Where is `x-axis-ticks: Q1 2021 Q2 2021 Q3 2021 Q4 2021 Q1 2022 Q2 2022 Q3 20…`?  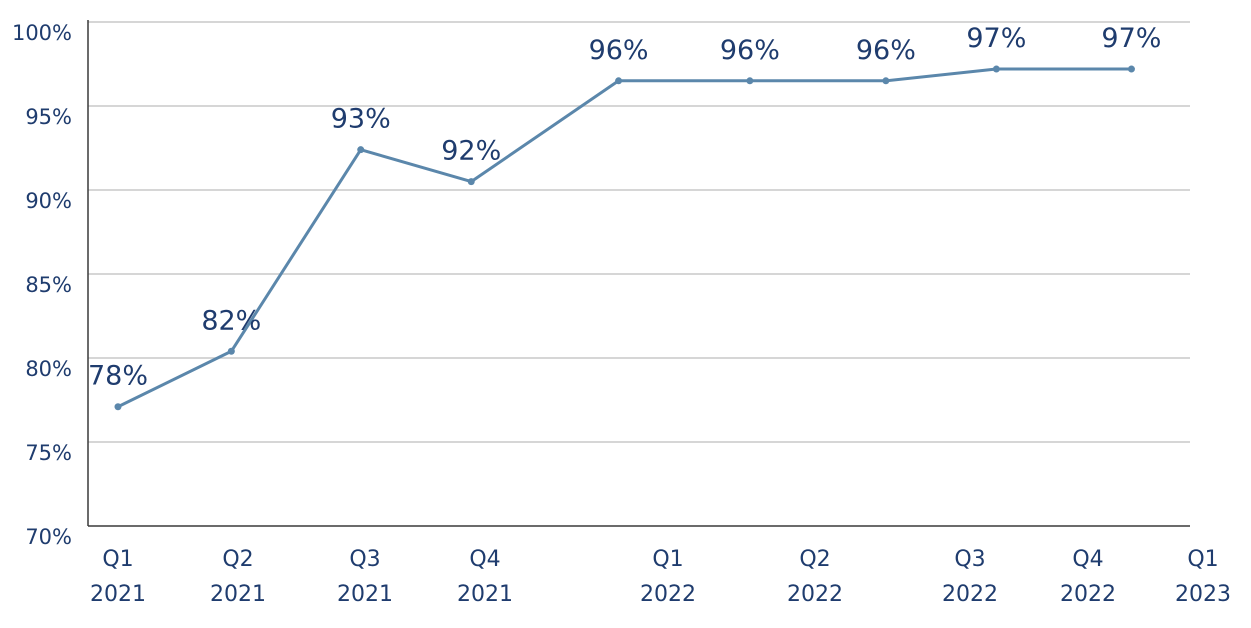
x-axis-ticks: Q1 2021 Q2 2021 Q3 2021 Q4 2021 Q1 2022 Q2 2022 Q3 20… is located at coordinates (660, 577).